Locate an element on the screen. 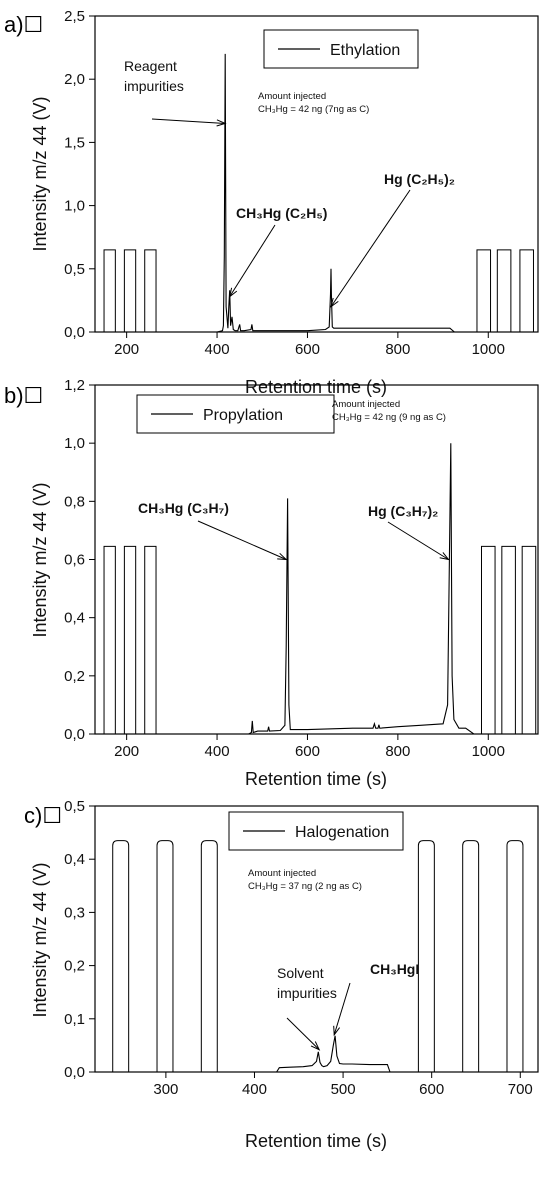 This screenshot has height=1189, width=542. peak-annotation: Hg (C₃H₇)₂ is located at coordinates (403, 511).